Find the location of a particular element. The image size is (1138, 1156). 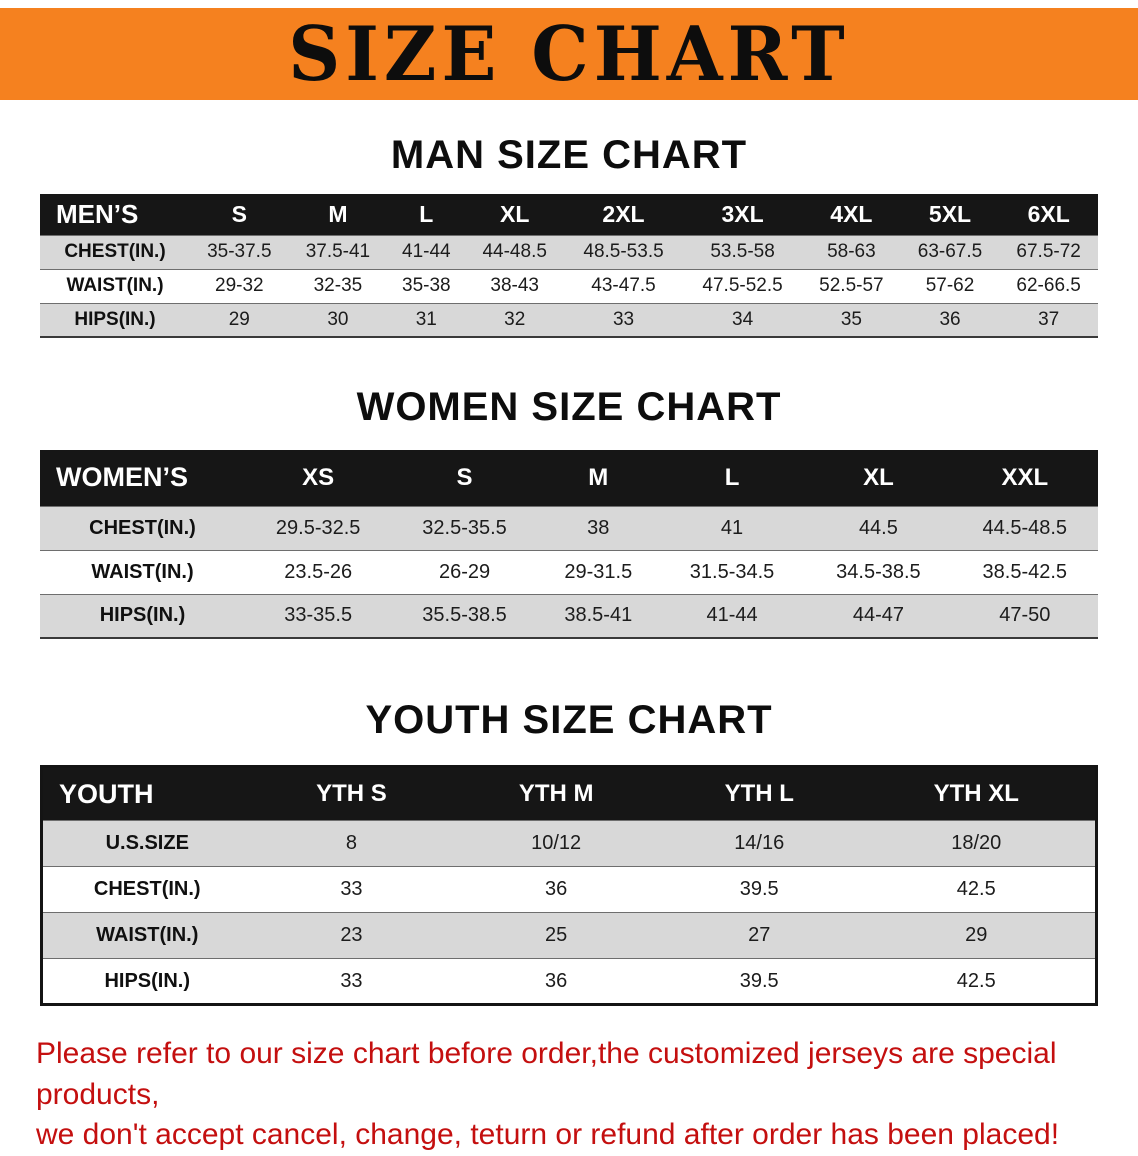

measurement-value: 23.5-26 is located at coordinates (318, 571).